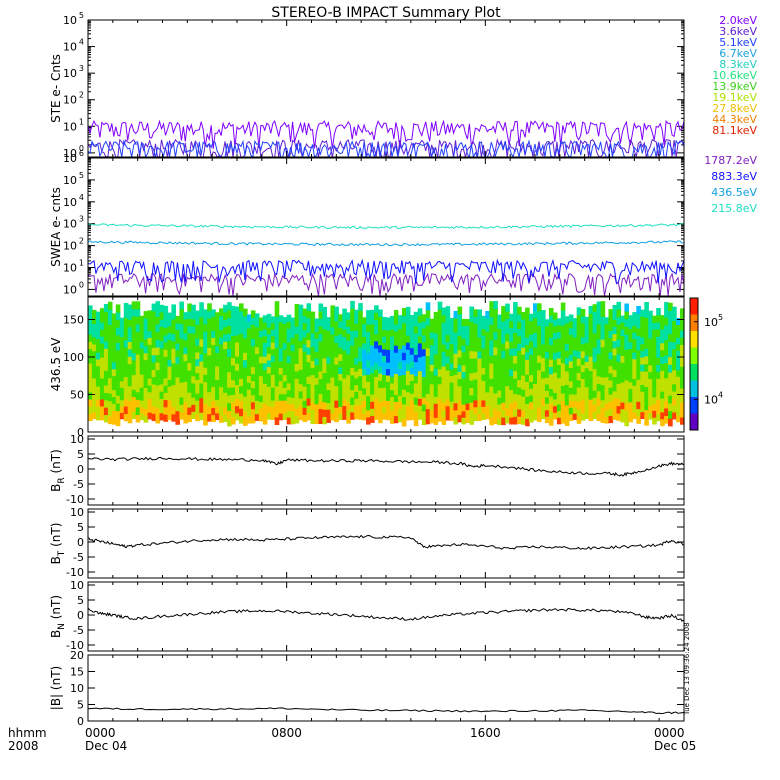 The width and height of the screenshot is (780, 780). I want to click on colorbar-segment, so click(694, 405).